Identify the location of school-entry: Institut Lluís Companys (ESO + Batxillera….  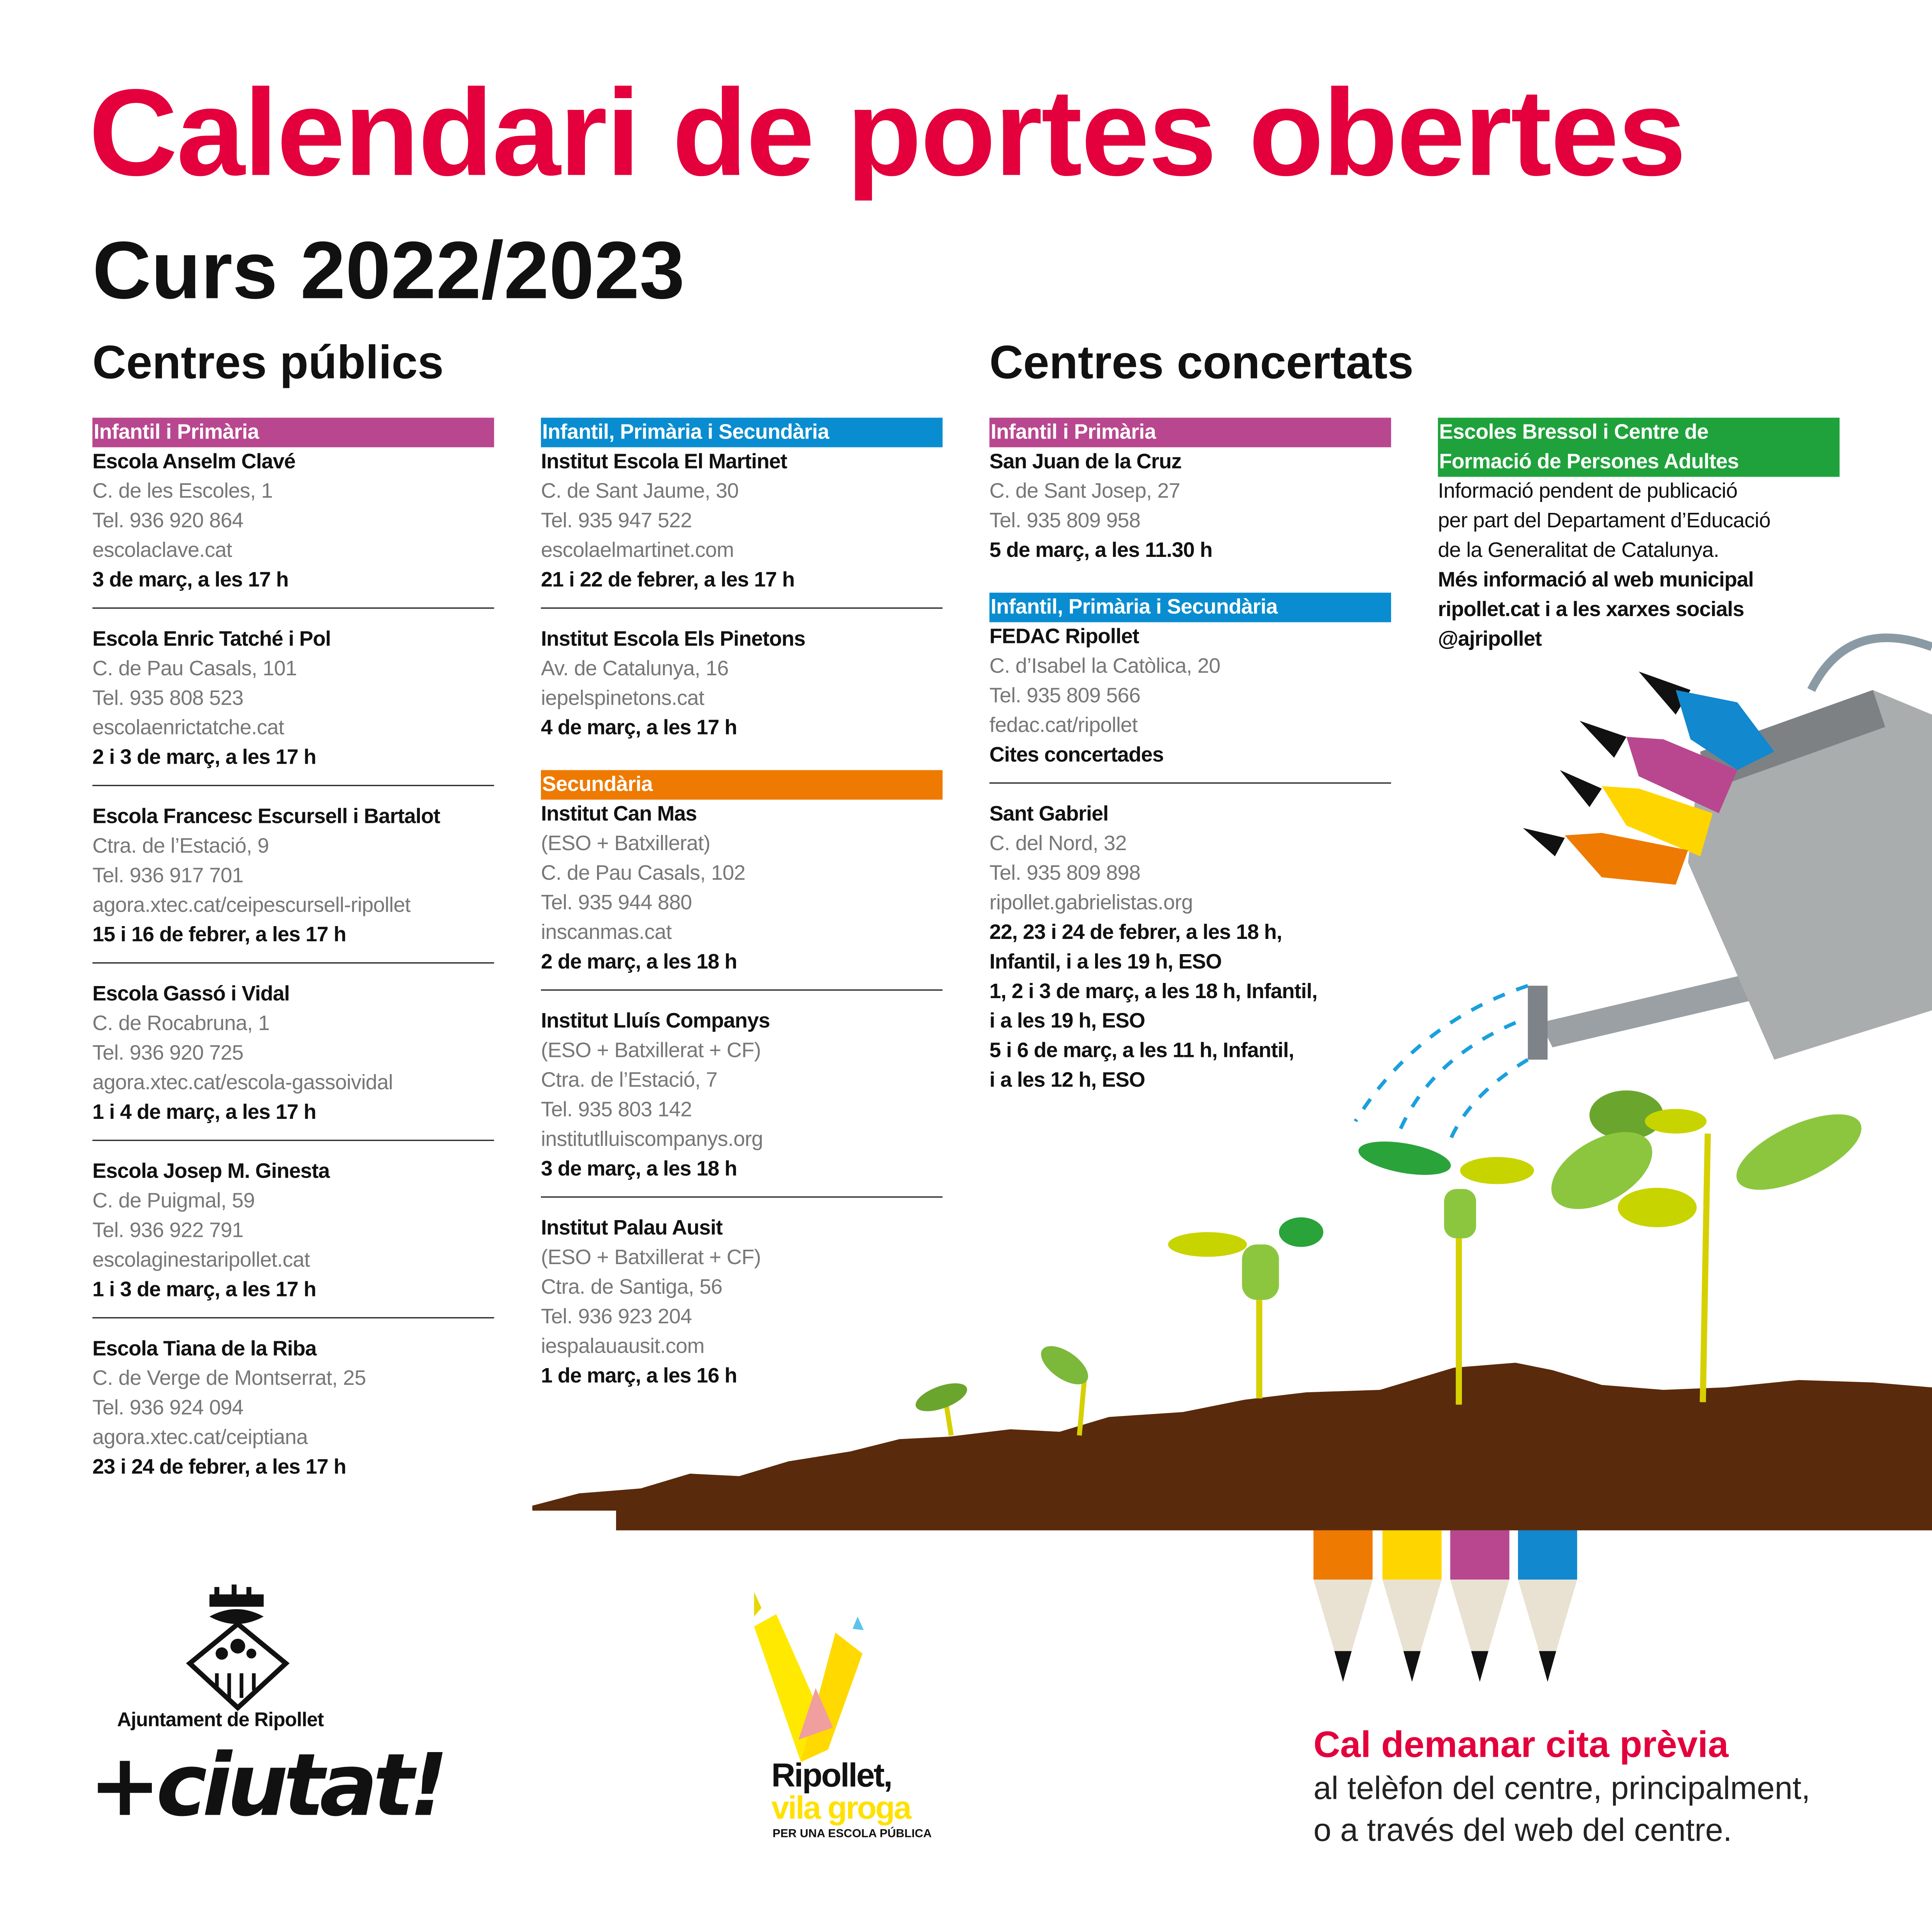
(741, 1095).